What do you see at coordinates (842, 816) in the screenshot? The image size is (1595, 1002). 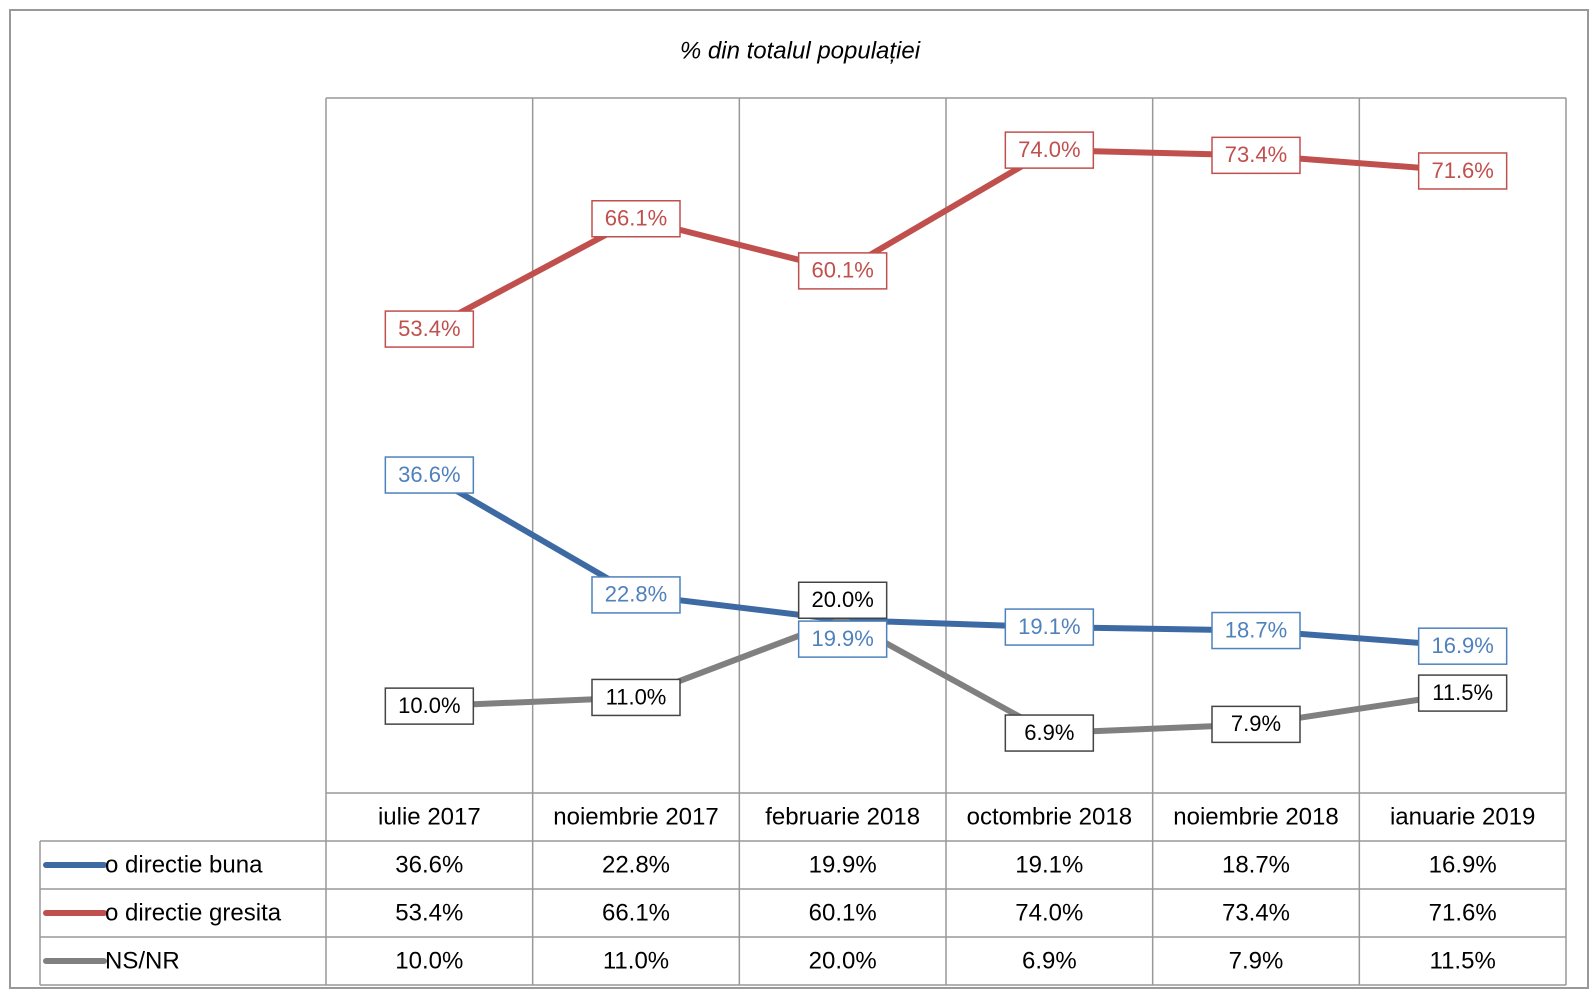 I see `x-tick-label: februarie 2018` at bounding box center [842, 816].